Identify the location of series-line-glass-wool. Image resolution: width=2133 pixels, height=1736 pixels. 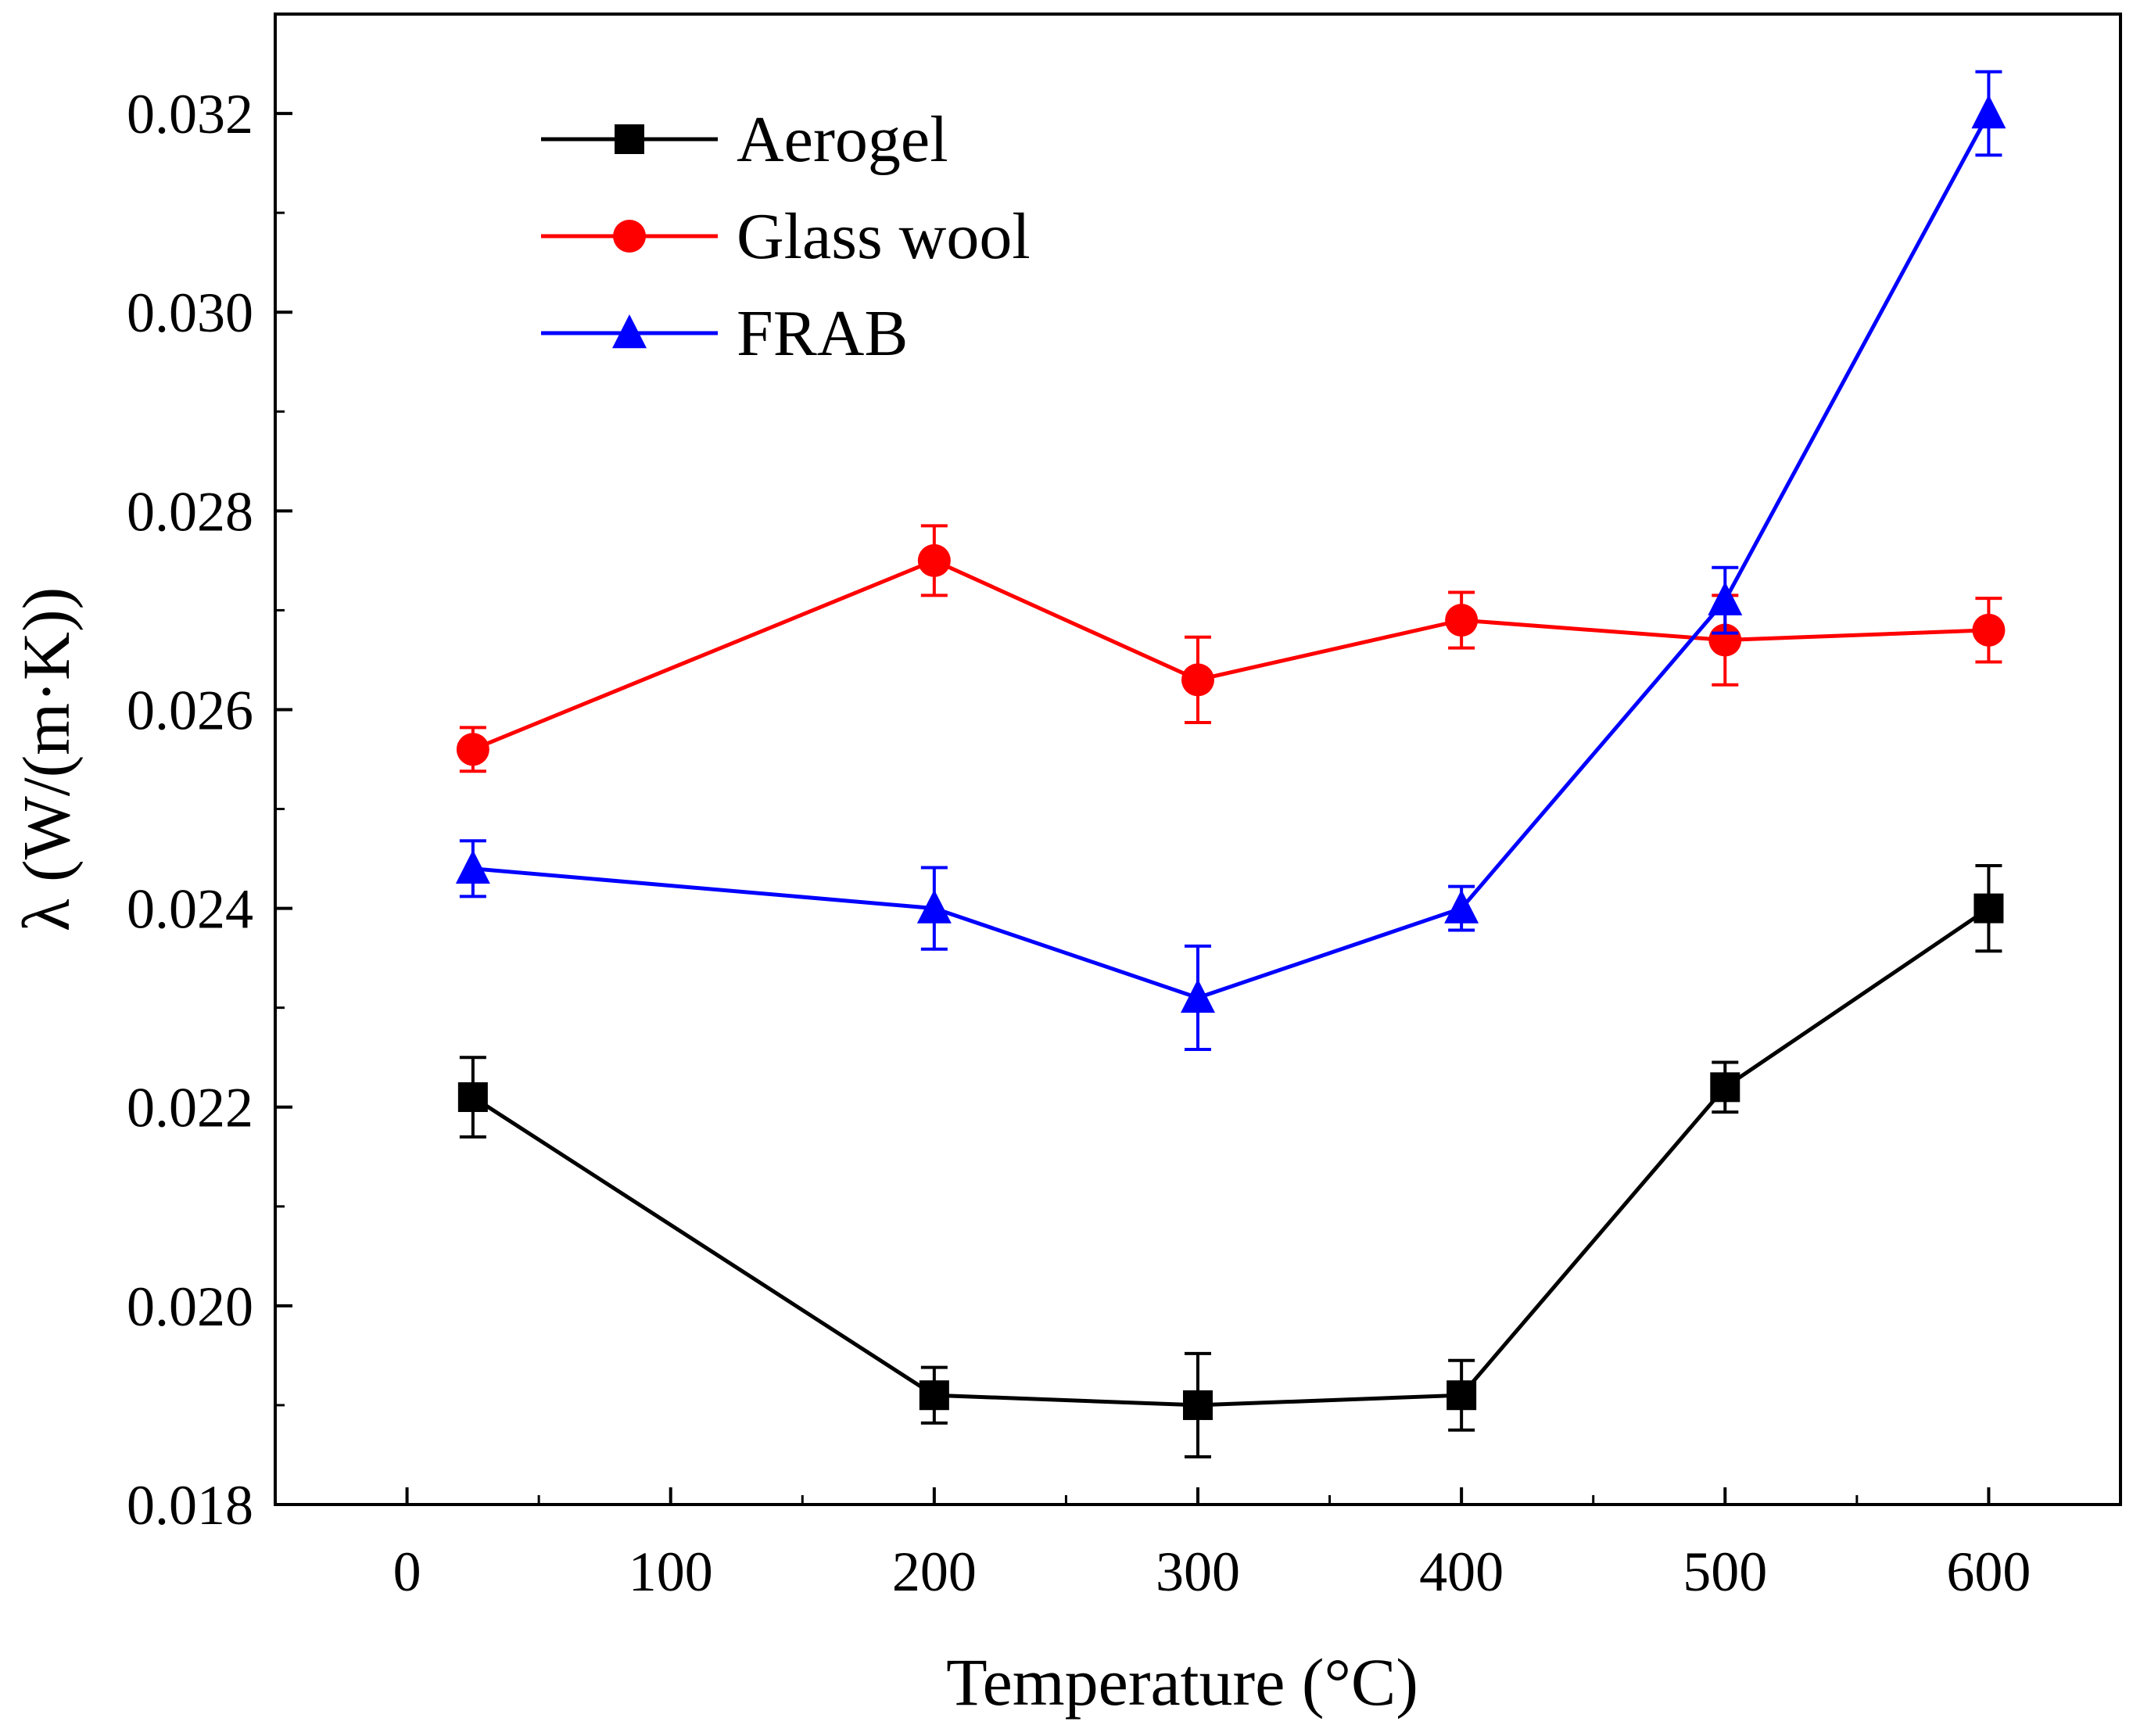
(1230, 654).